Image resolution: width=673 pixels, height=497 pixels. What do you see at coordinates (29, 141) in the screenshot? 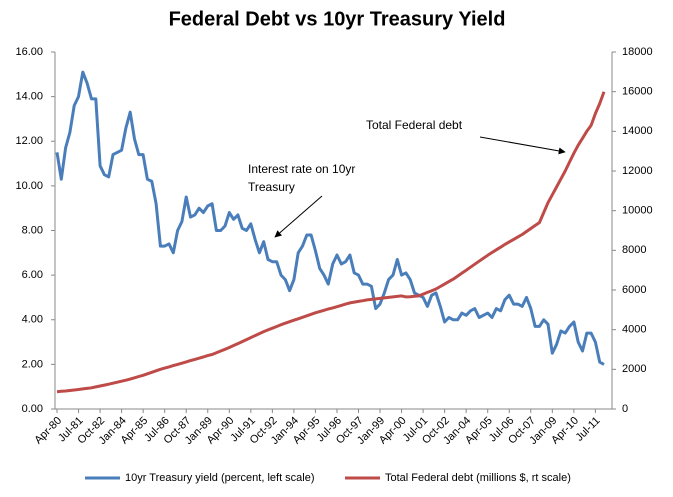
I see `y-tick-label: 12.00` at bounding box center [29, 141].